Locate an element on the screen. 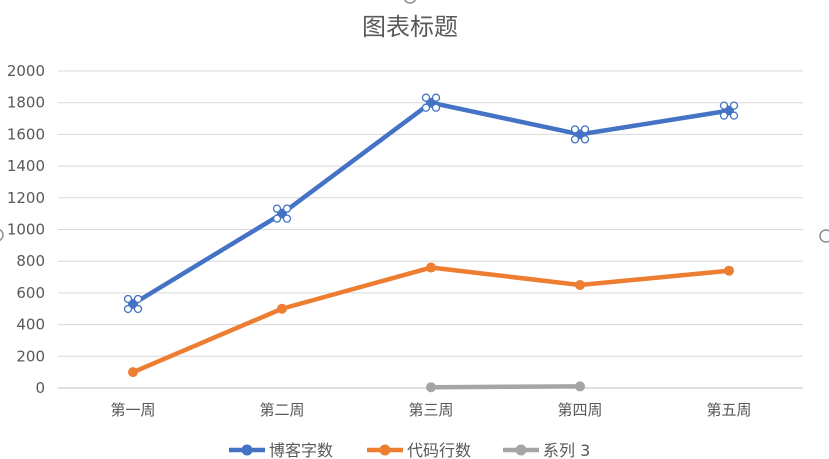 The width and height of the screenshot is (829, 459). legend: 博客字数 代码行数 系列 3 is located at coordinates (409, 450).